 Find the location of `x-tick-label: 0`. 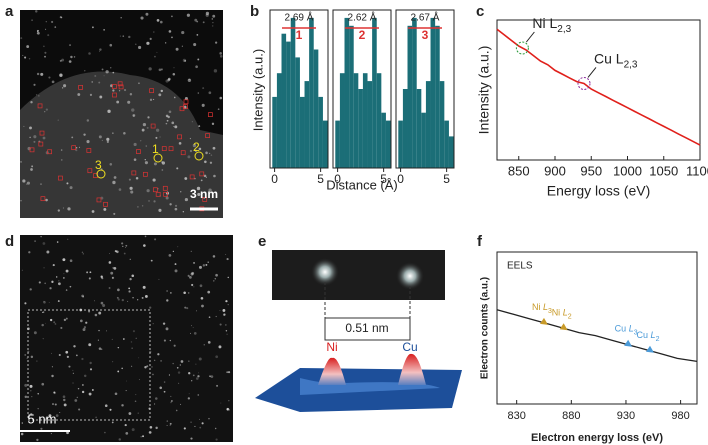

x-tick-label: 0 is located at coordinates (400, 179).